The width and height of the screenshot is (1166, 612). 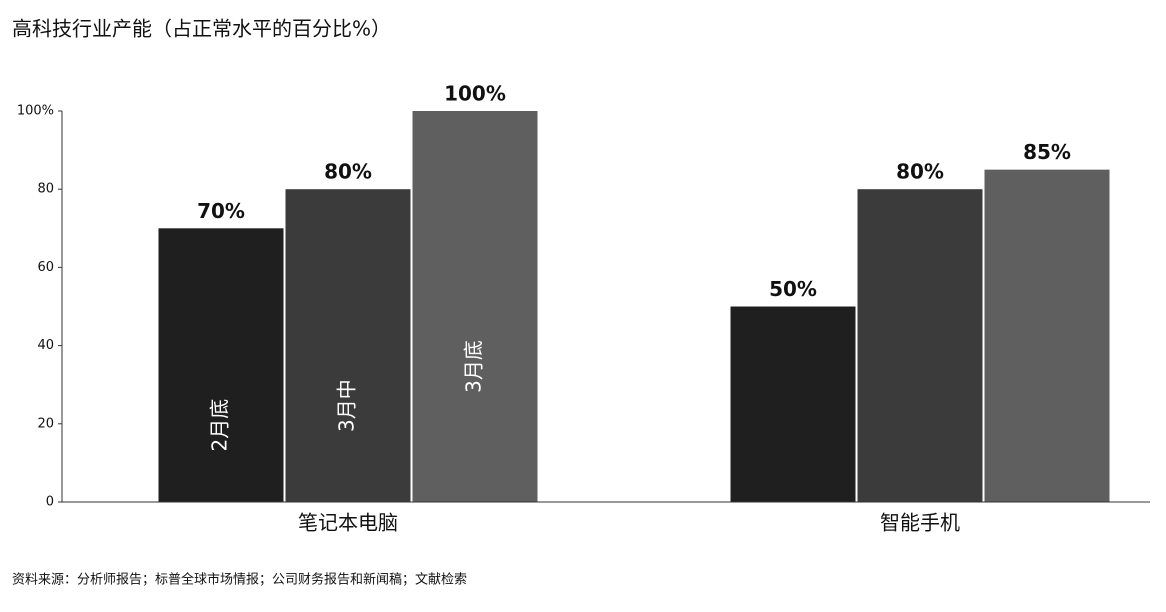 I want to click on legend-label: 3月底, so click(x=474, y=366).